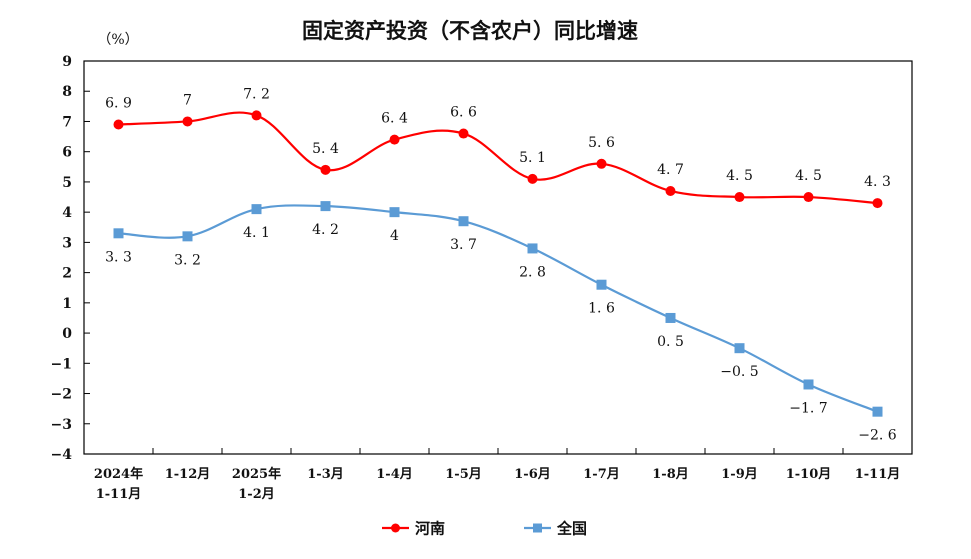 Image resolution: width=971 pixels, height=559 pixels. Describe the element at coordinates (670, 170) in the screenshot. I see `data-label: 4. 7` at that location.